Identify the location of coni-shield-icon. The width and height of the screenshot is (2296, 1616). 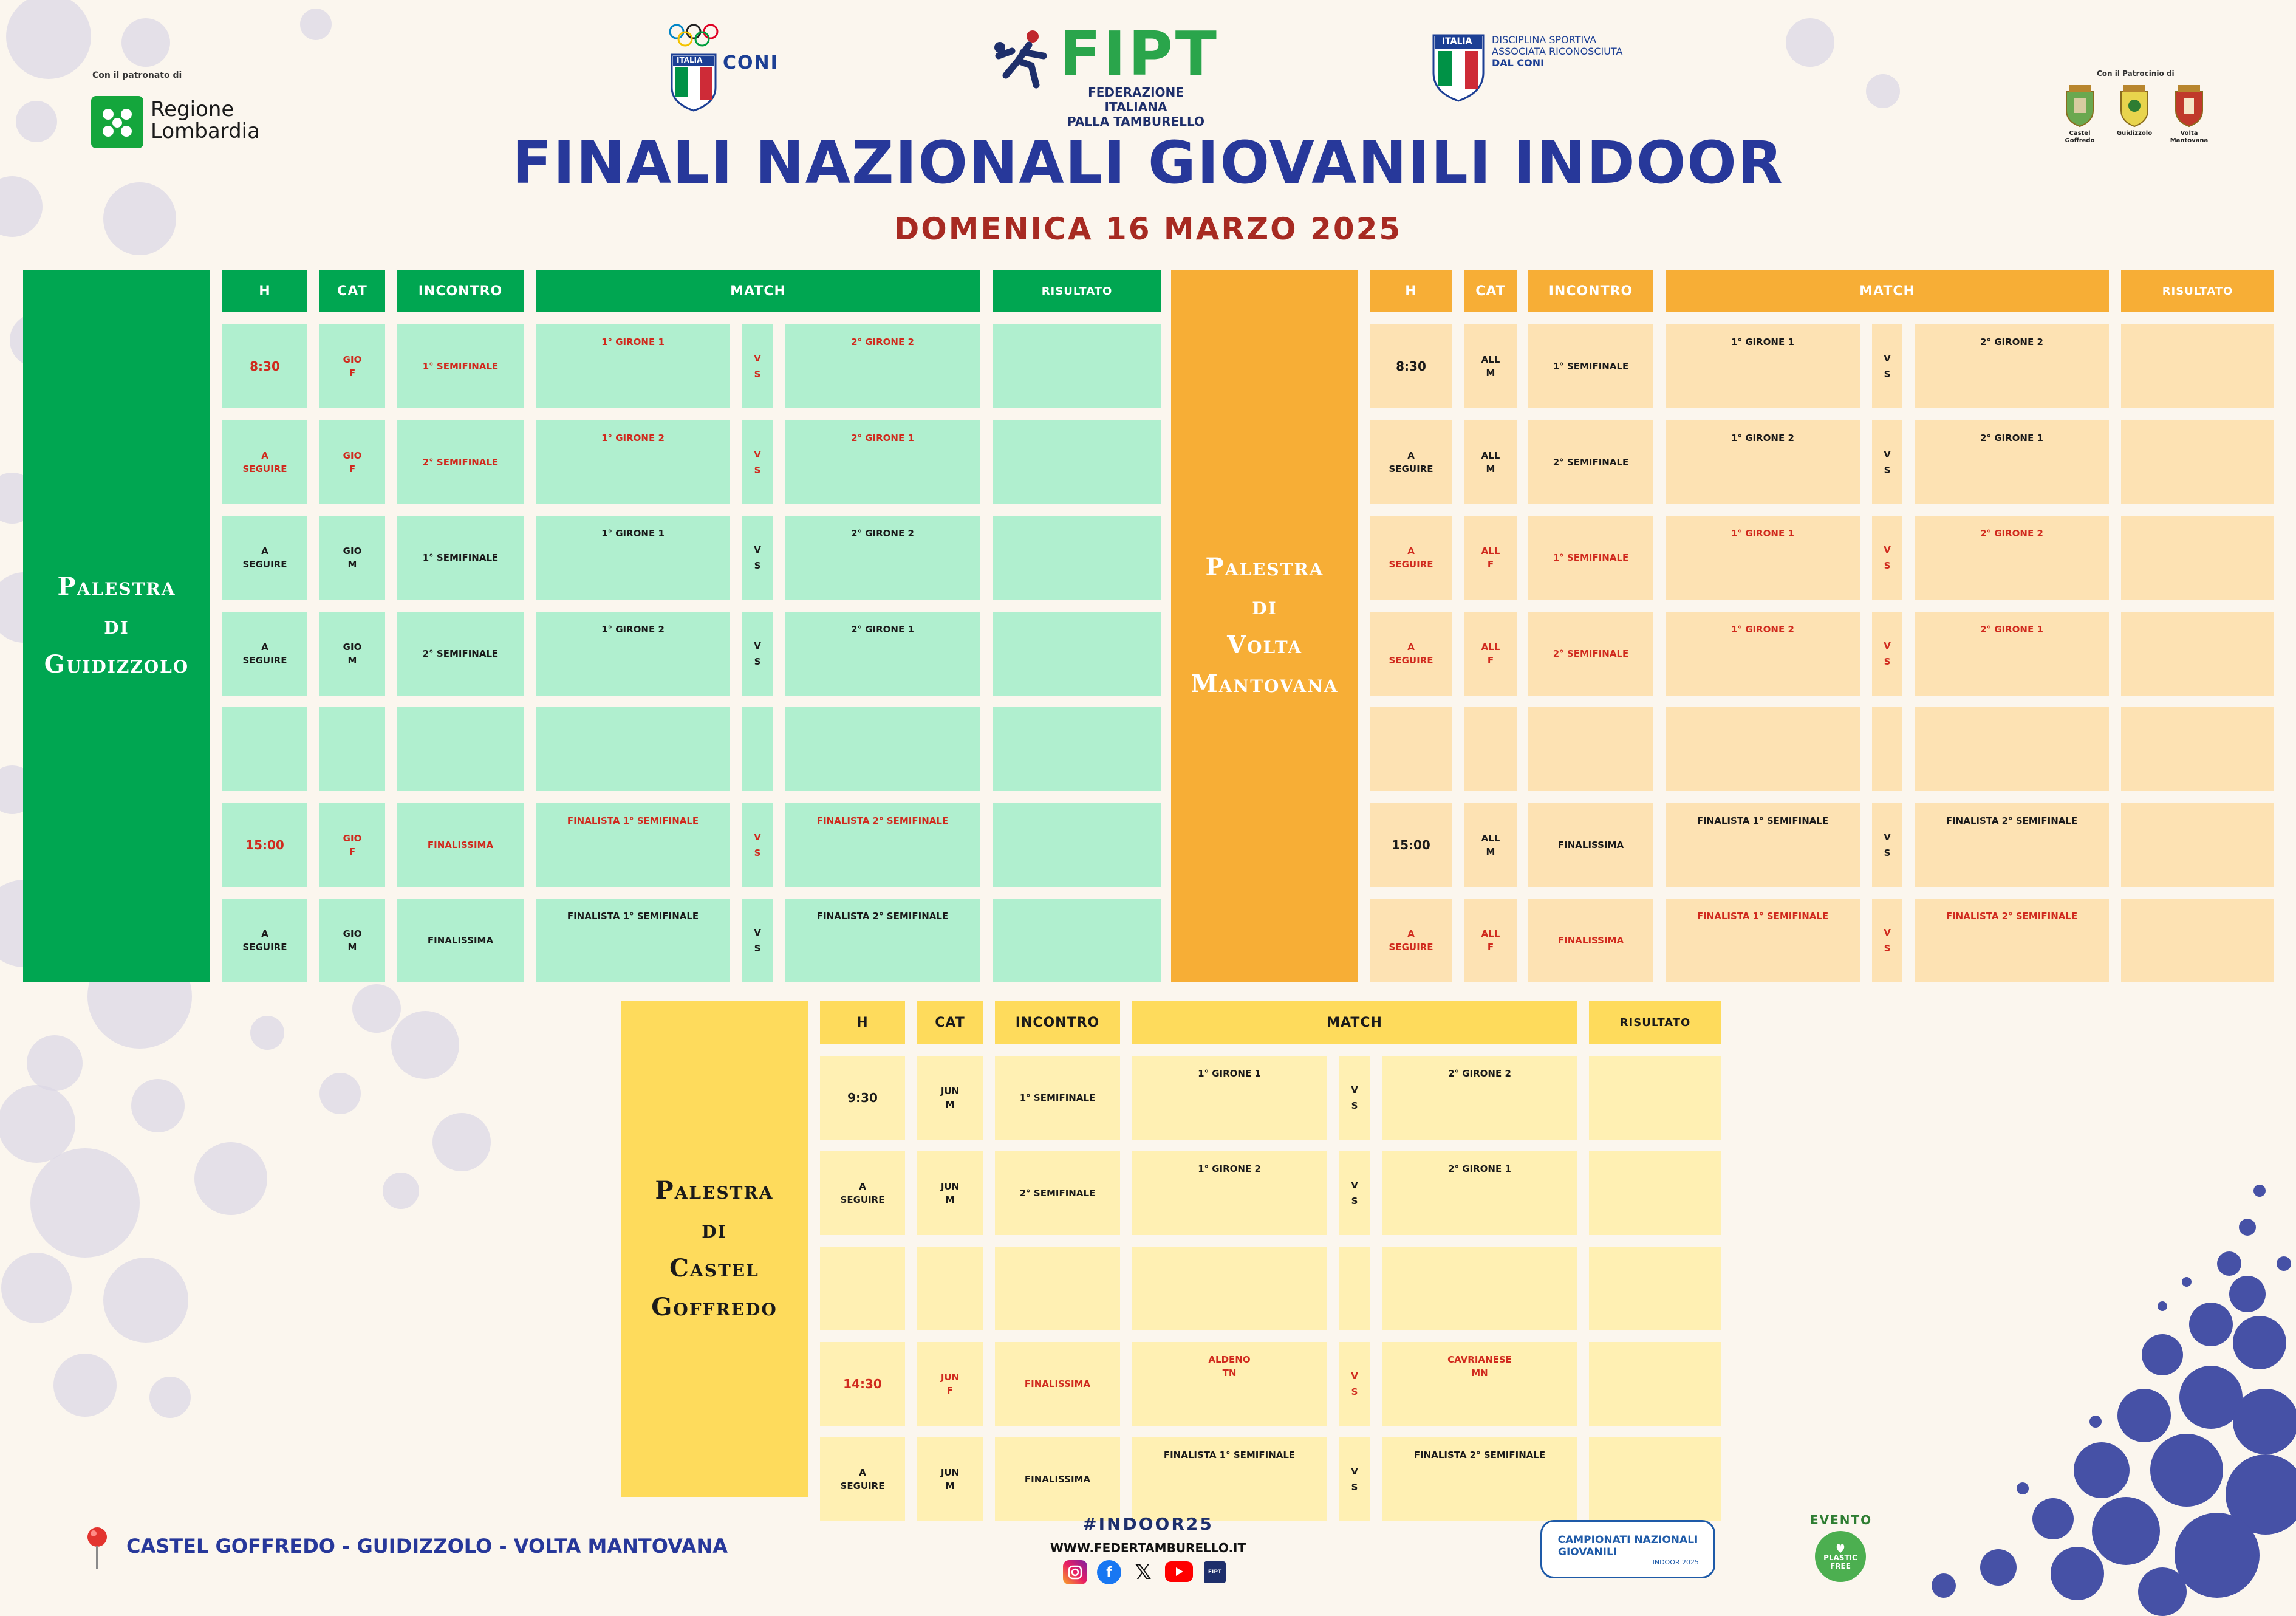
(694, 84).